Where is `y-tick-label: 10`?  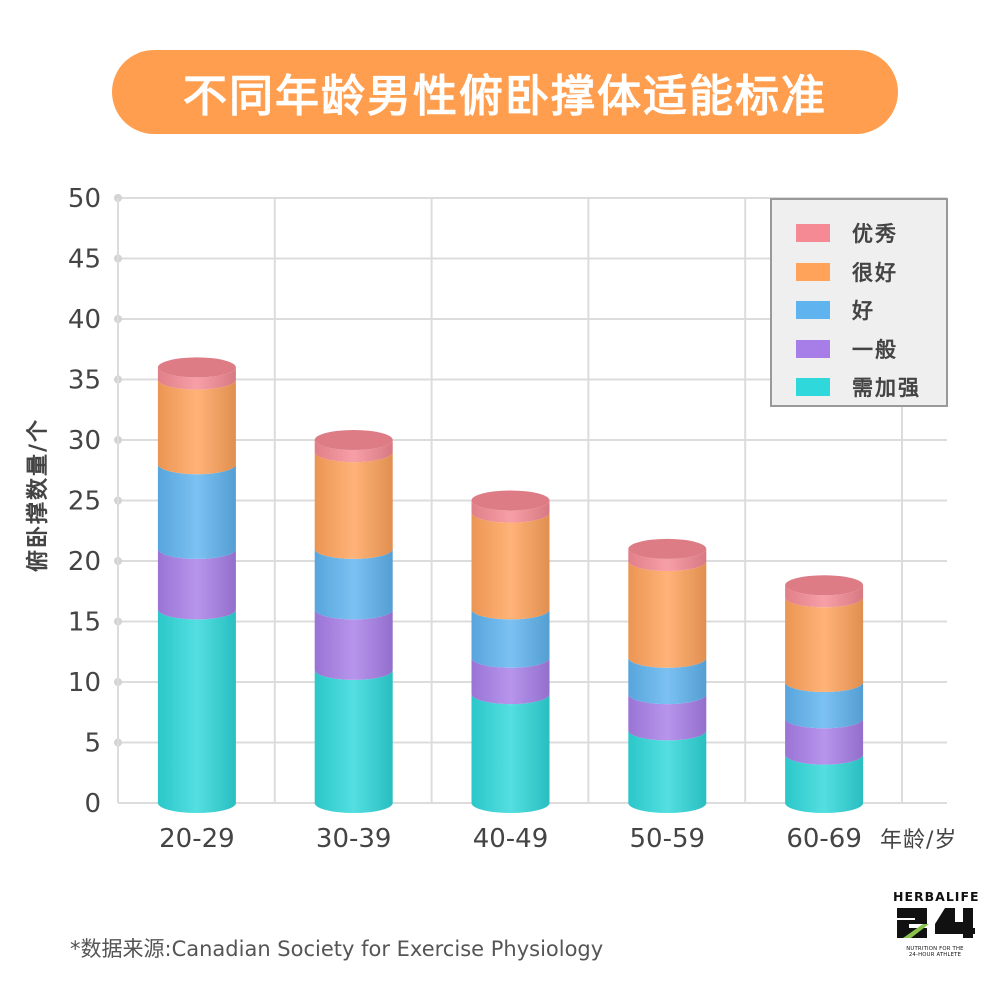
y-tick-label: 10 is located at coordinates (84, 683).